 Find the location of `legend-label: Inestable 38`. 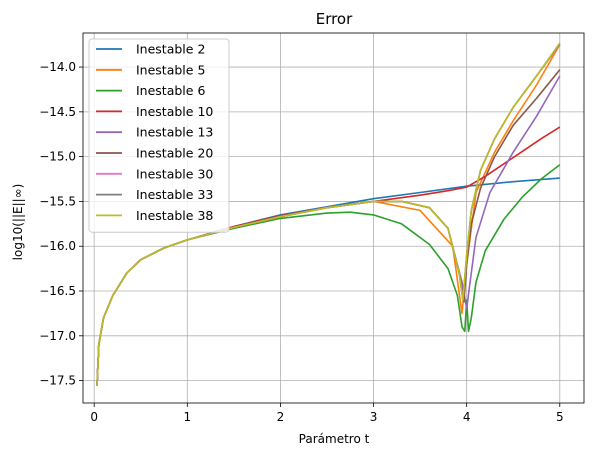

legend-label: Inestable 38 is located at coordinates (174, 215).